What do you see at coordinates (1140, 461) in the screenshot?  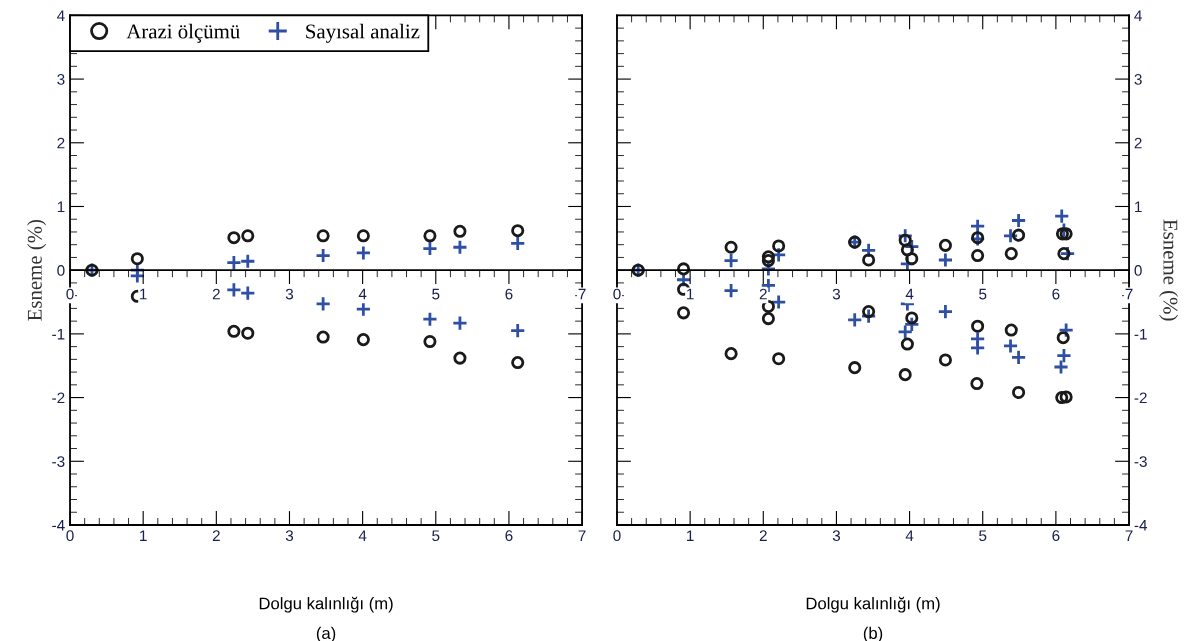 I see `y2-tick-label: -3` at bounding box center [1140, 461].